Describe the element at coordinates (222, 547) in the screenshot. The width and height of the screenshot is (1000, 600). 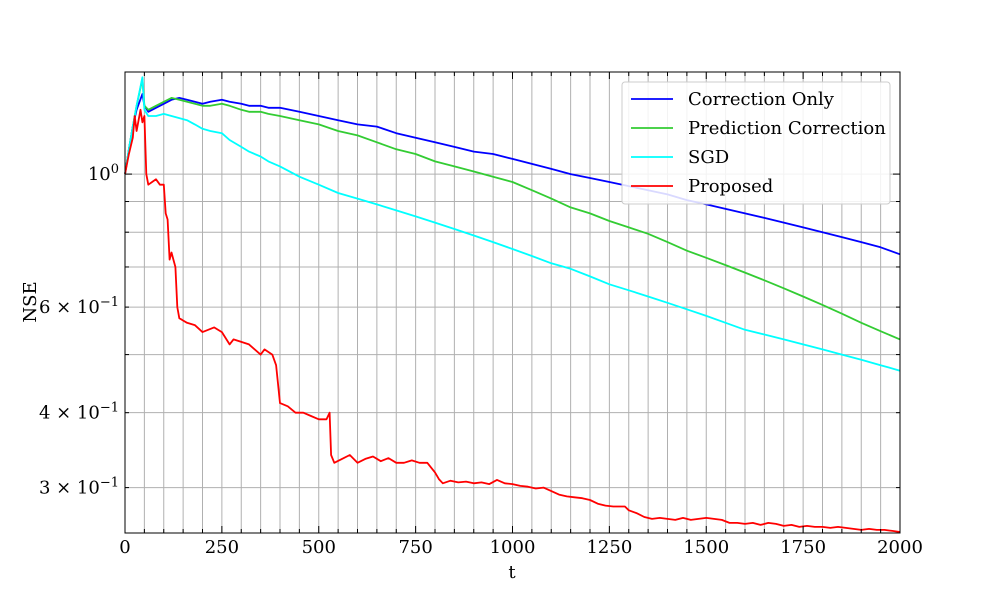
I see `x-tick-label: 250` at that location.